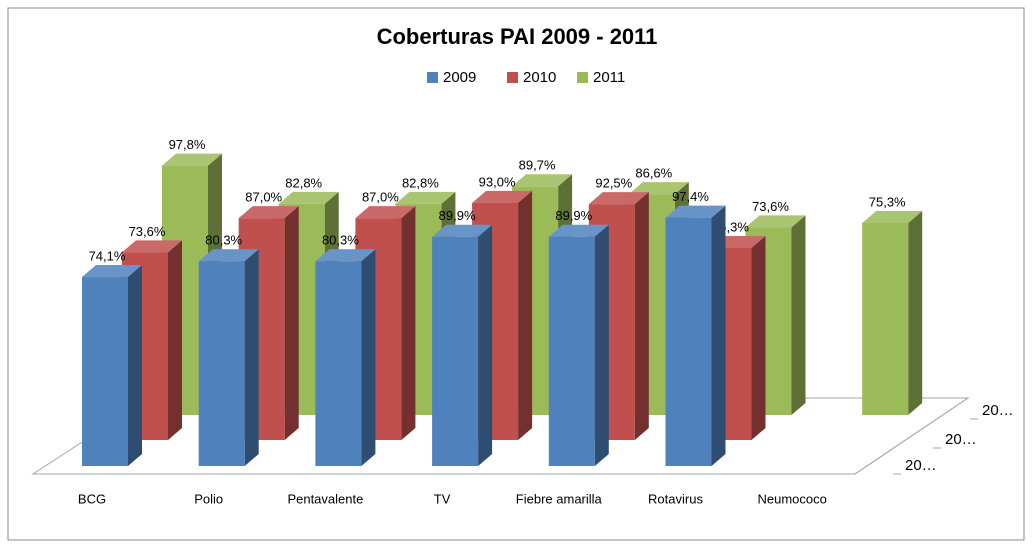 Image resolution: width=1034 pixels, height=548 pixels. I want to click on depth-axis, so click(911, 436).